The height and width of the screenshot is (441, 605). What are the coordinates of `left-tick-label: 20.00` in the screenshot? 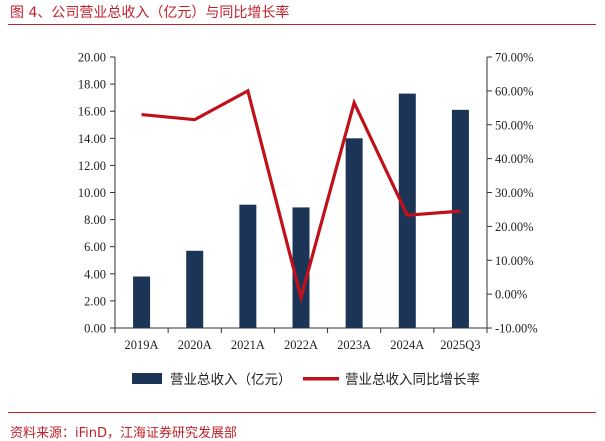 It's located at (92, 58).